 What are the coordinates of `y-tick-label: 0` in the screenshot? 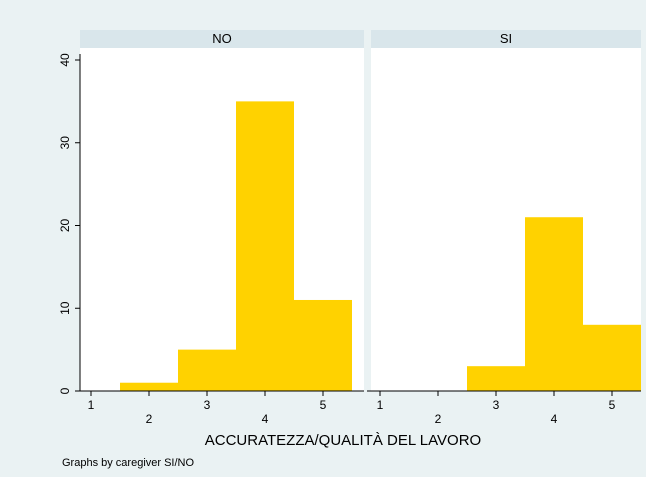 It's located at (65, 390).